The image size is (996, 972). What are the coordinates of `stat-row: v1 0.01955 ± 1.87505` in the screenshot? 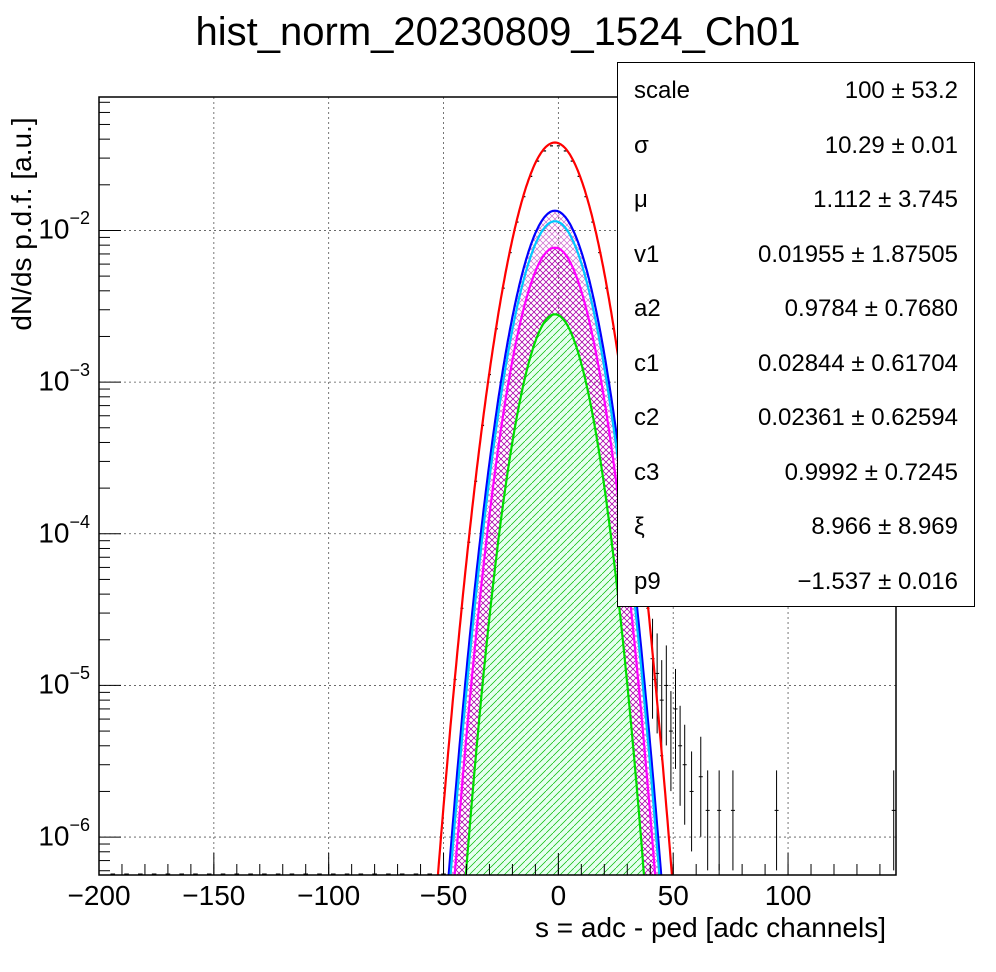 It's located at (796, 254).